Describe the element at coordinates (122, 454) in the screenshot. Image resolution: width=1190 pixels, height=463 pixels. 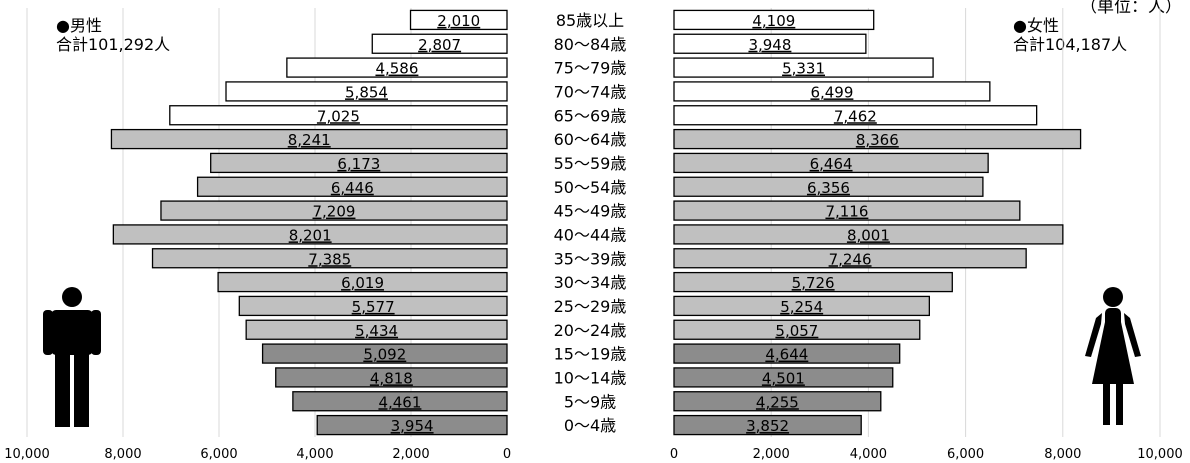
I see `male-tick-label: 8,000` at that location.